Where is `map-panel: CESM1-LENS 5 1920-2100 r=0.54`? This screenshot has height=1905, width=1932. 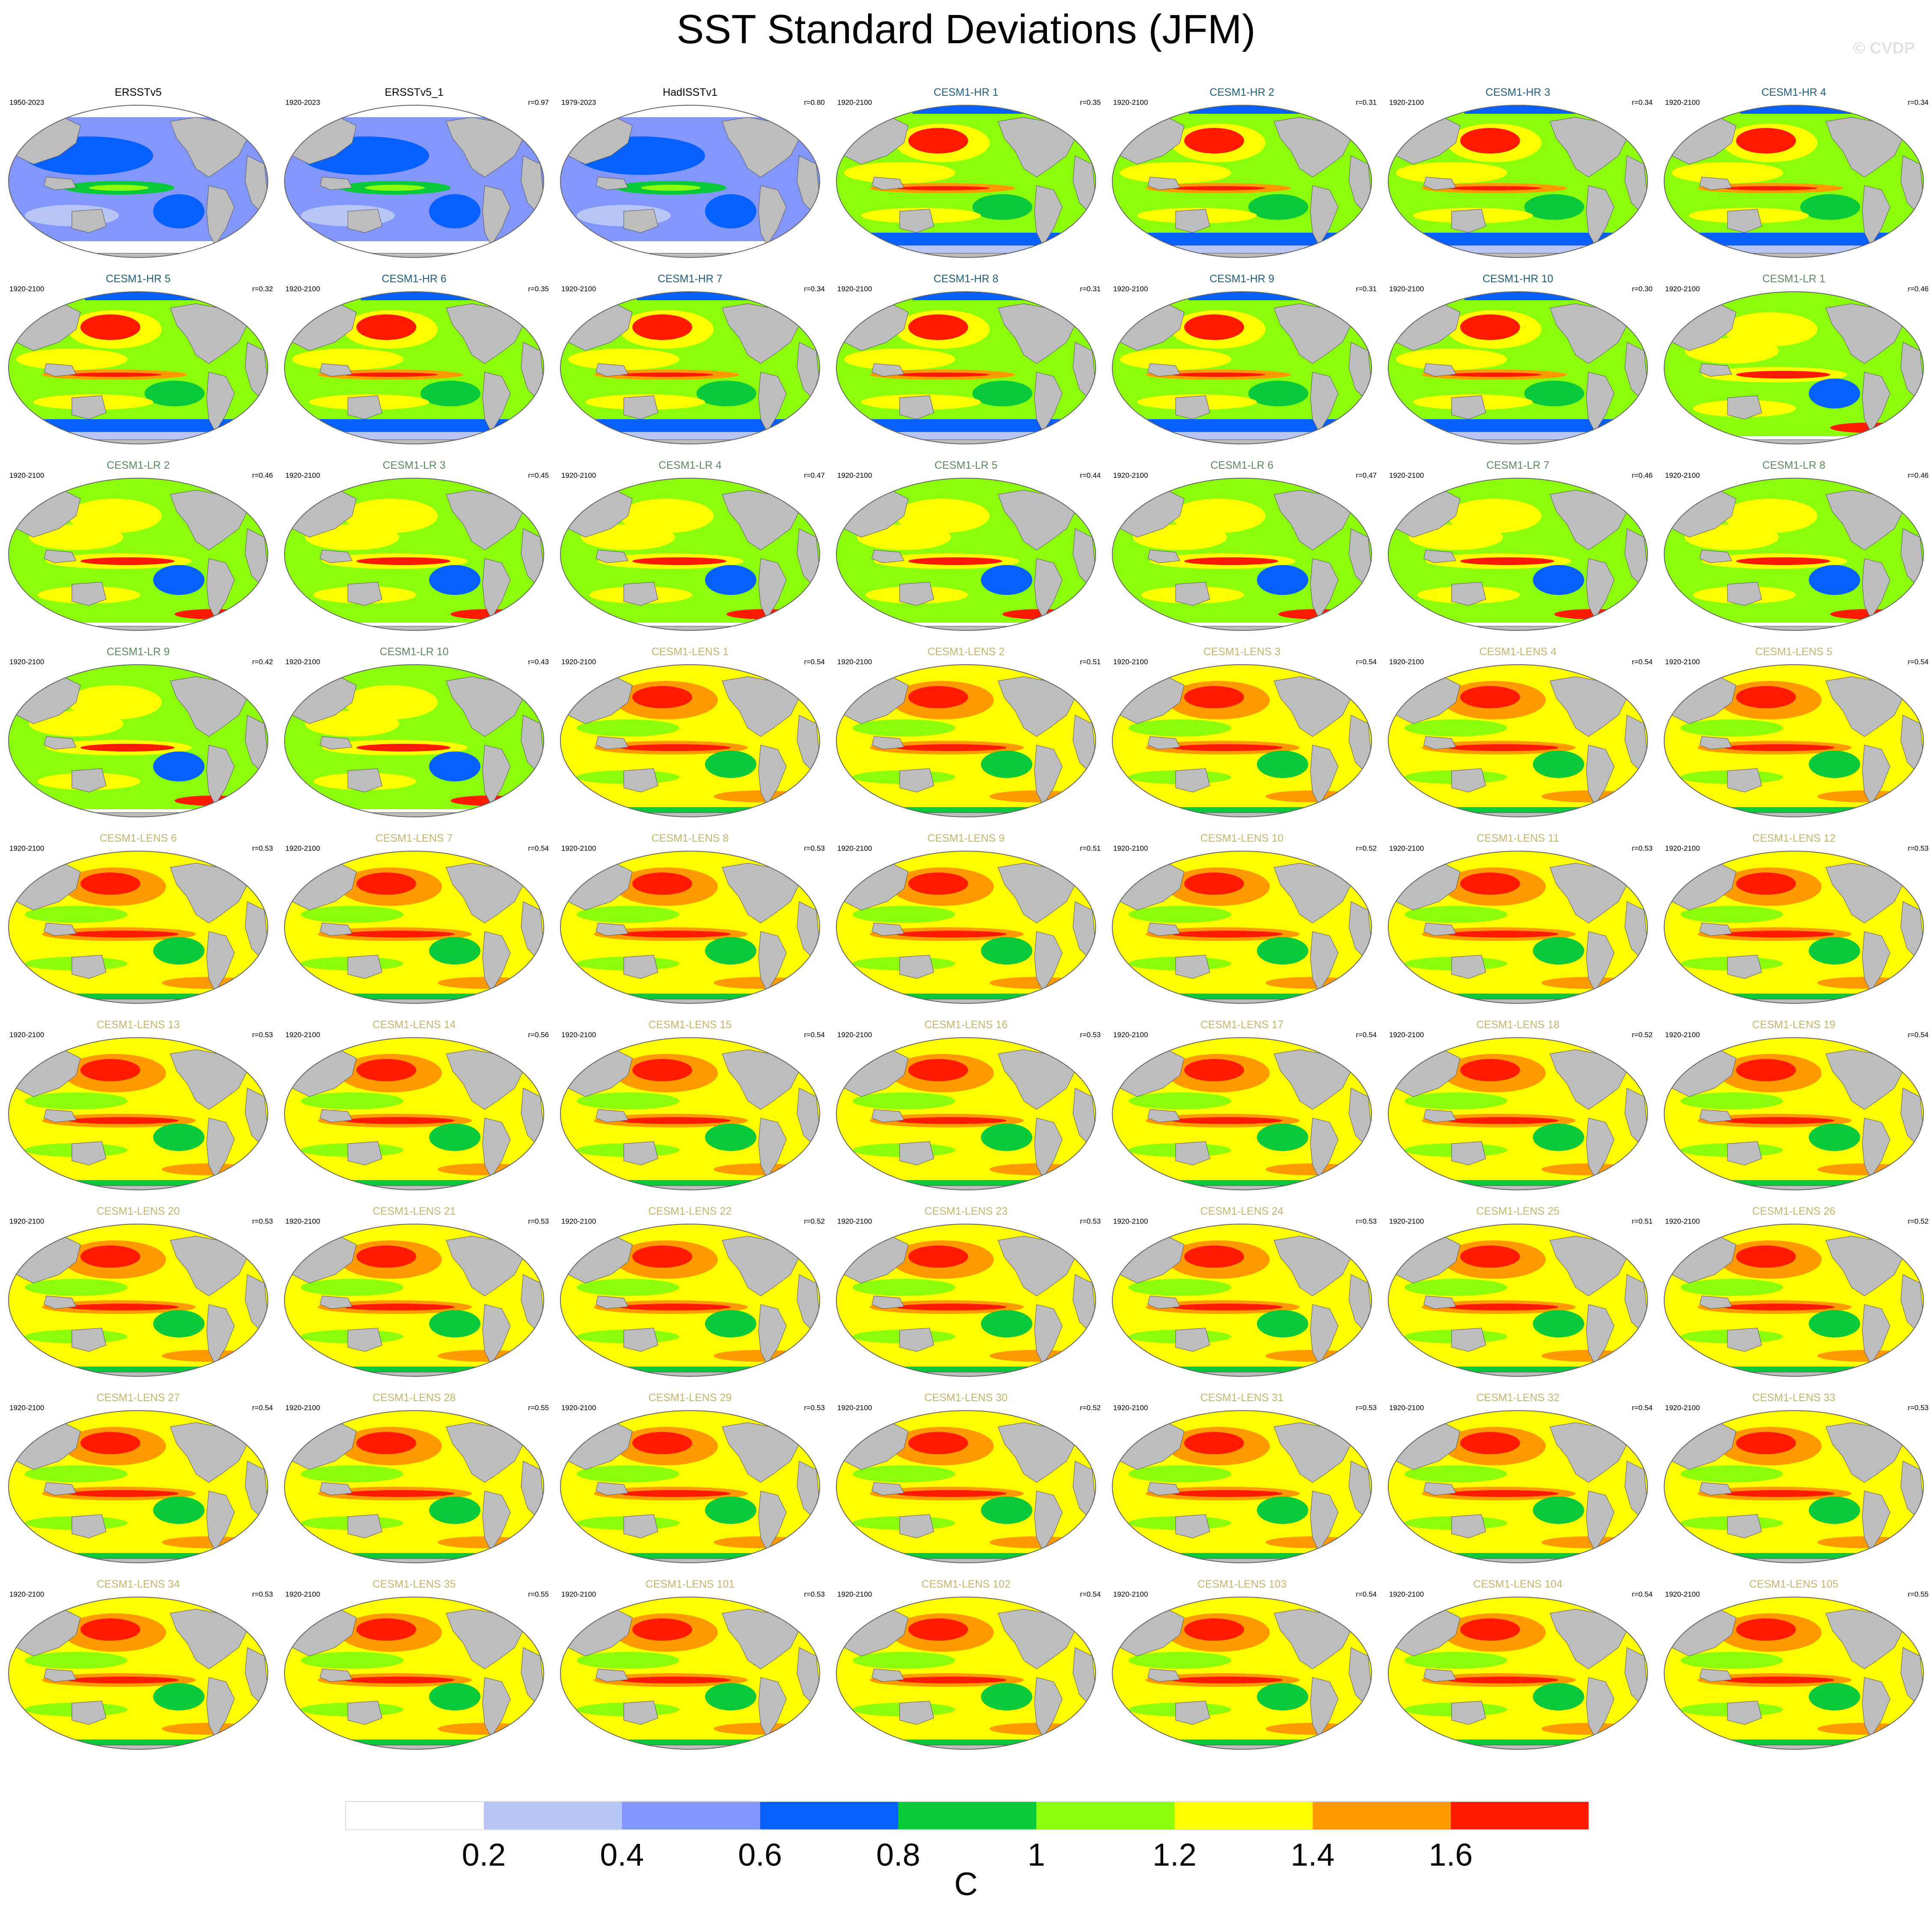
map-panel: CESM1-LENS 5 1920-2100 r=0.54 is located at coordinates (1794, 732).